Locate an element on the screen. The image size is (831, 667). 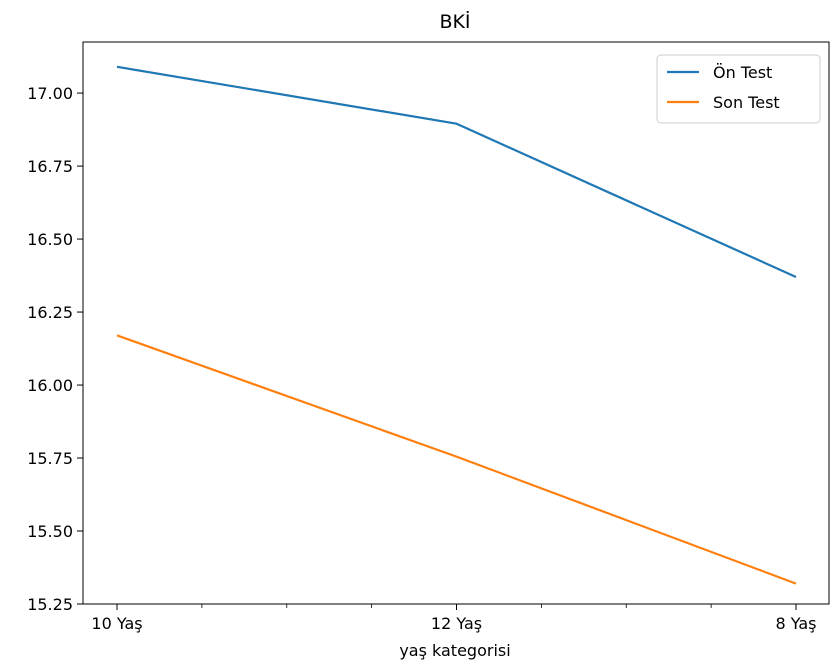
legend: Ön Test Son Test is located at coordinates (738, 89).